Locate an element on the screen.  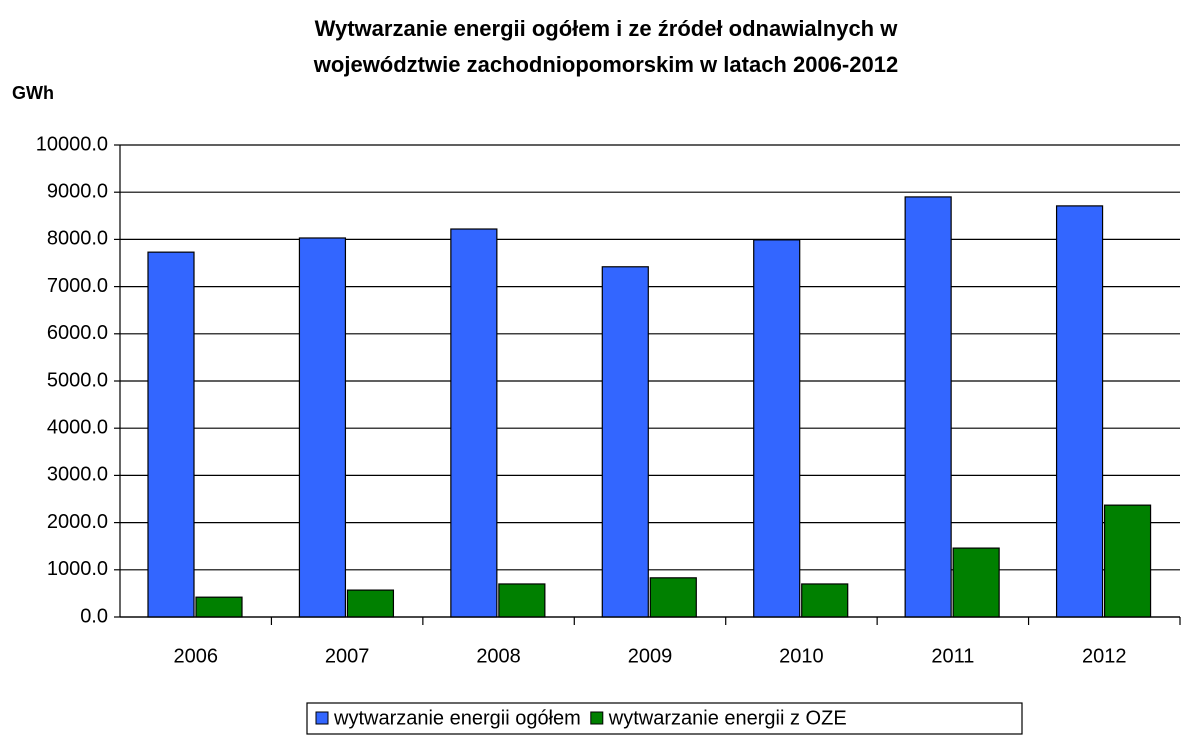
y-tick-label: 4000.0 is located at coordinates (77, 427).